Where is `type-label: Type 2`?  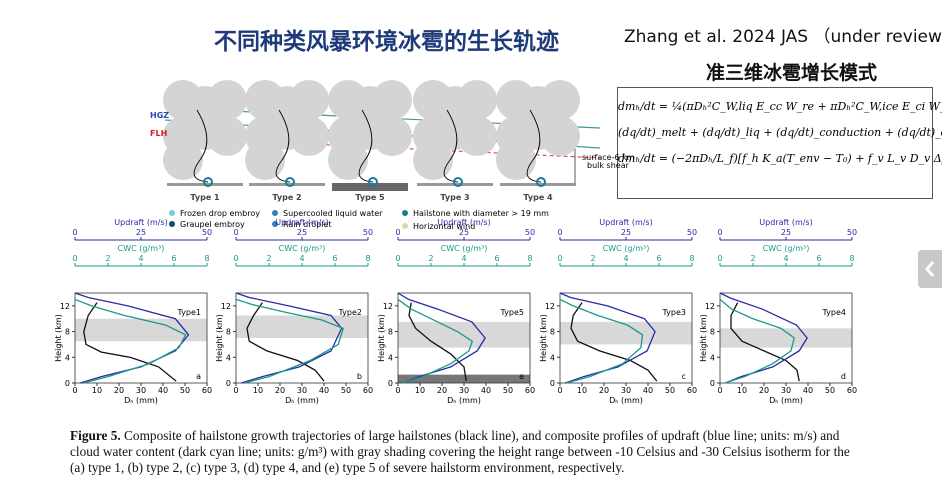 type-label: Type 2 is located at coordinates (286, 197).